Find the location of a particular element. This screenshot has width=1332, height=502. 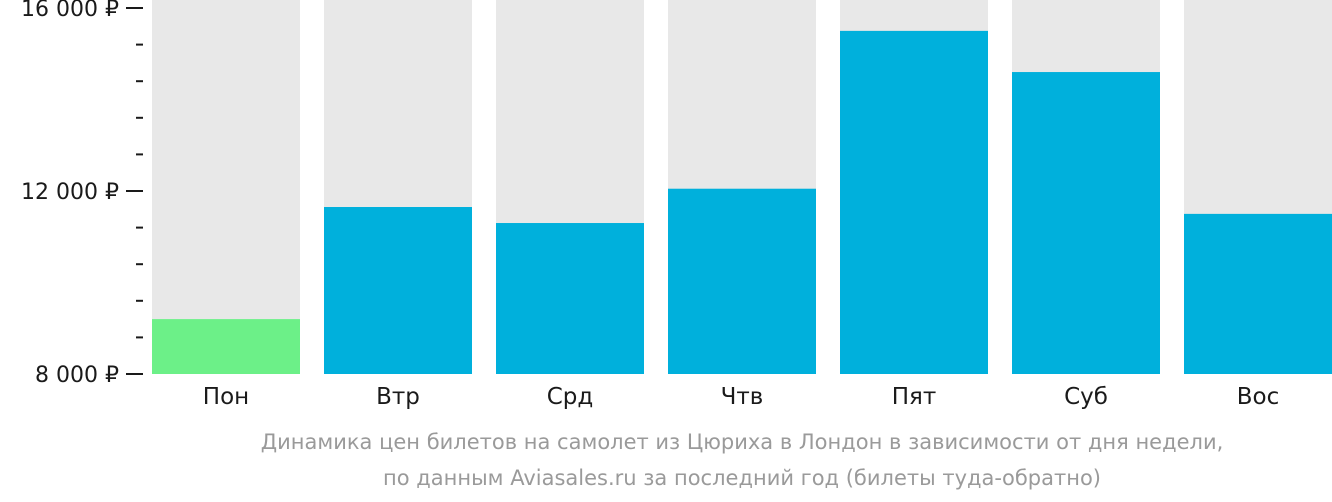

x-tick-label: Втр is located at coordinates (398, 397).